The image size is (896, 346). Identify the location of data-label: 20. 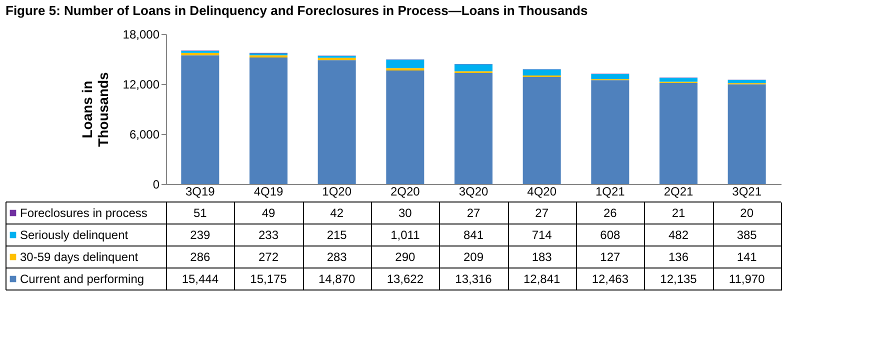
(747, 213).